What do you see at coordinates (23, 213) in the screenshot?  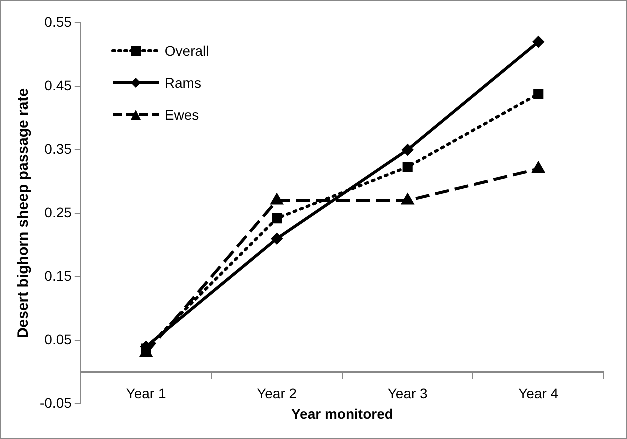 I see `y-axis-title: Desert bighorn sheep passage rate` at bounding box center [23, 213].